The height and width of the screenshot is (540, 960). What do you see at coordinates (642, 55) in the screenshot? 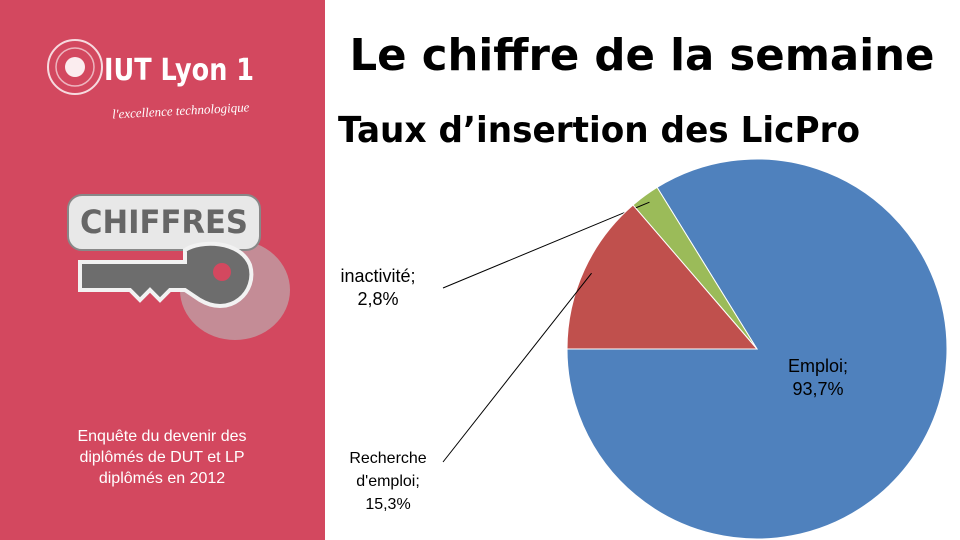
I see `slide-title: Le chiffre de la semaine` at bounding box center [642, 55].